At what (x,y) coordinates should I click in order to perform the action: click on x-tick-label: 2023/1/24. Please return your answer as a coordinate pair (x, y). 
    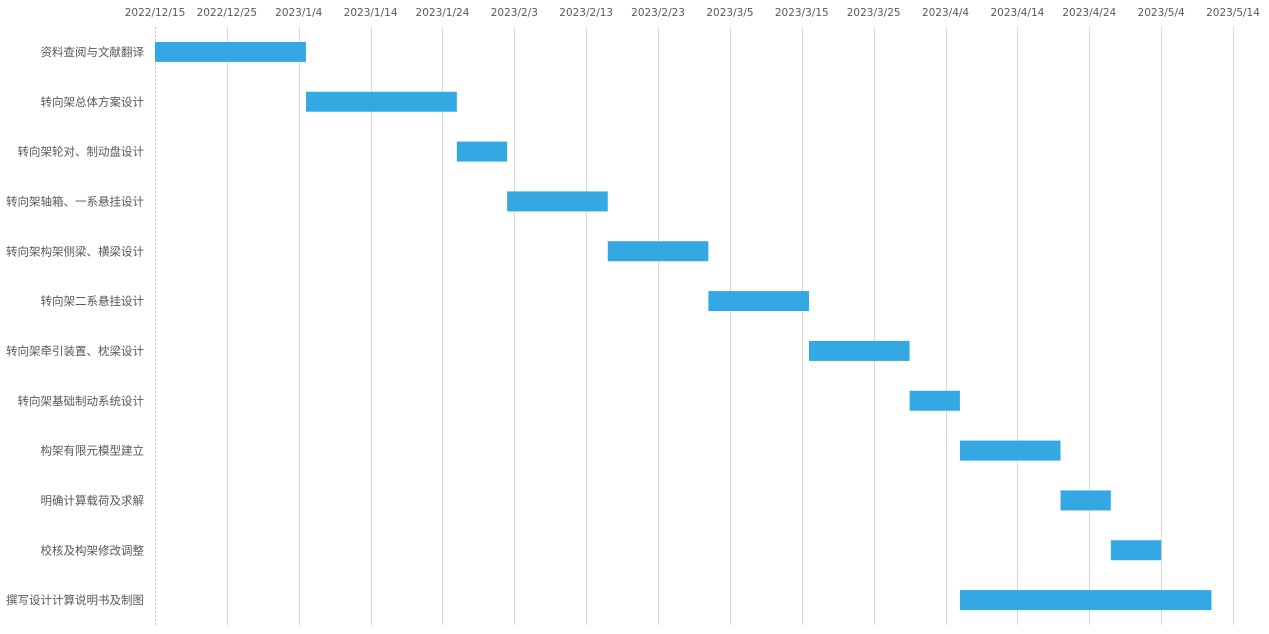
    Looking at the image, I should click on (443, 13).